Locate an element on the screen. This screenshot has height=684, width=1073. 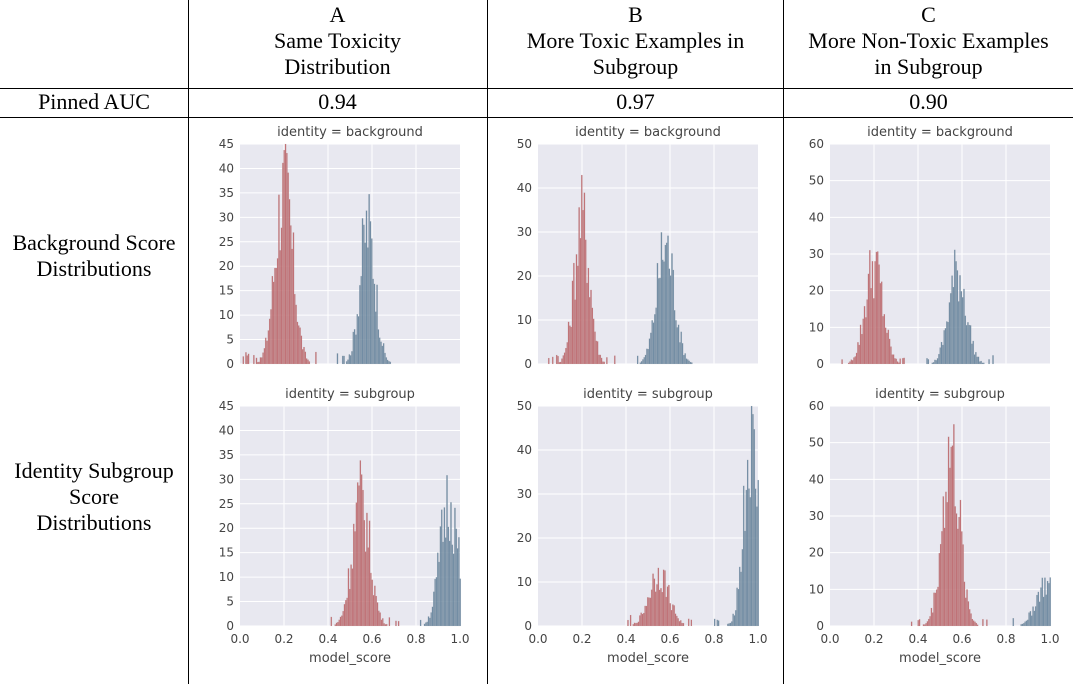
column-header-a: A Same Toxicity Distribution is located at coordinates (337, 41).